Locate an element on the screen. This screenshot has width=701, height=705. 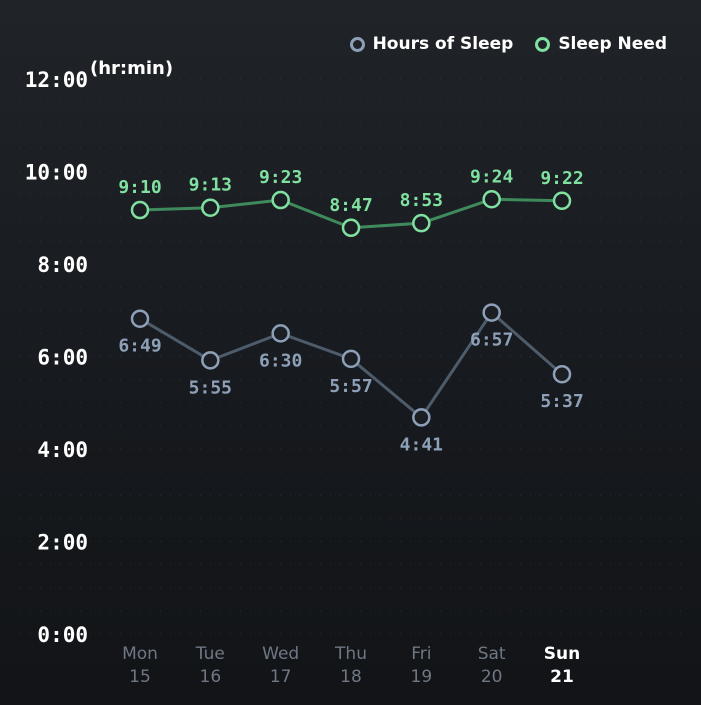
hours-of-sleep-data-label: 5:37 is located at coordinates (561, 401).